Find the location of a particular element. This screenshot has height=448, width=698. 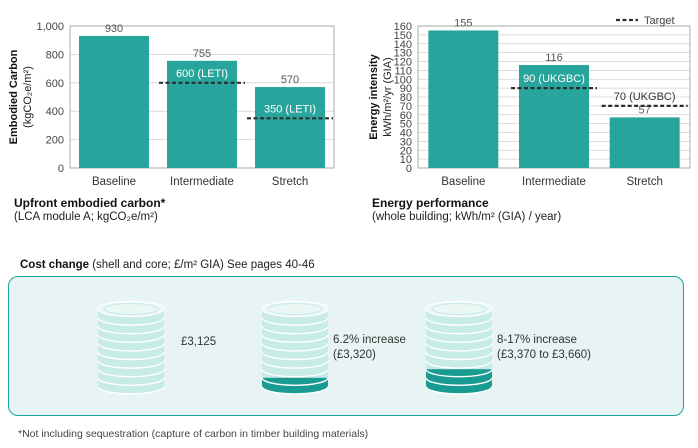

y-axis-unit-label: (kgCO₂e/m²) is located at coordinates (28, 97).